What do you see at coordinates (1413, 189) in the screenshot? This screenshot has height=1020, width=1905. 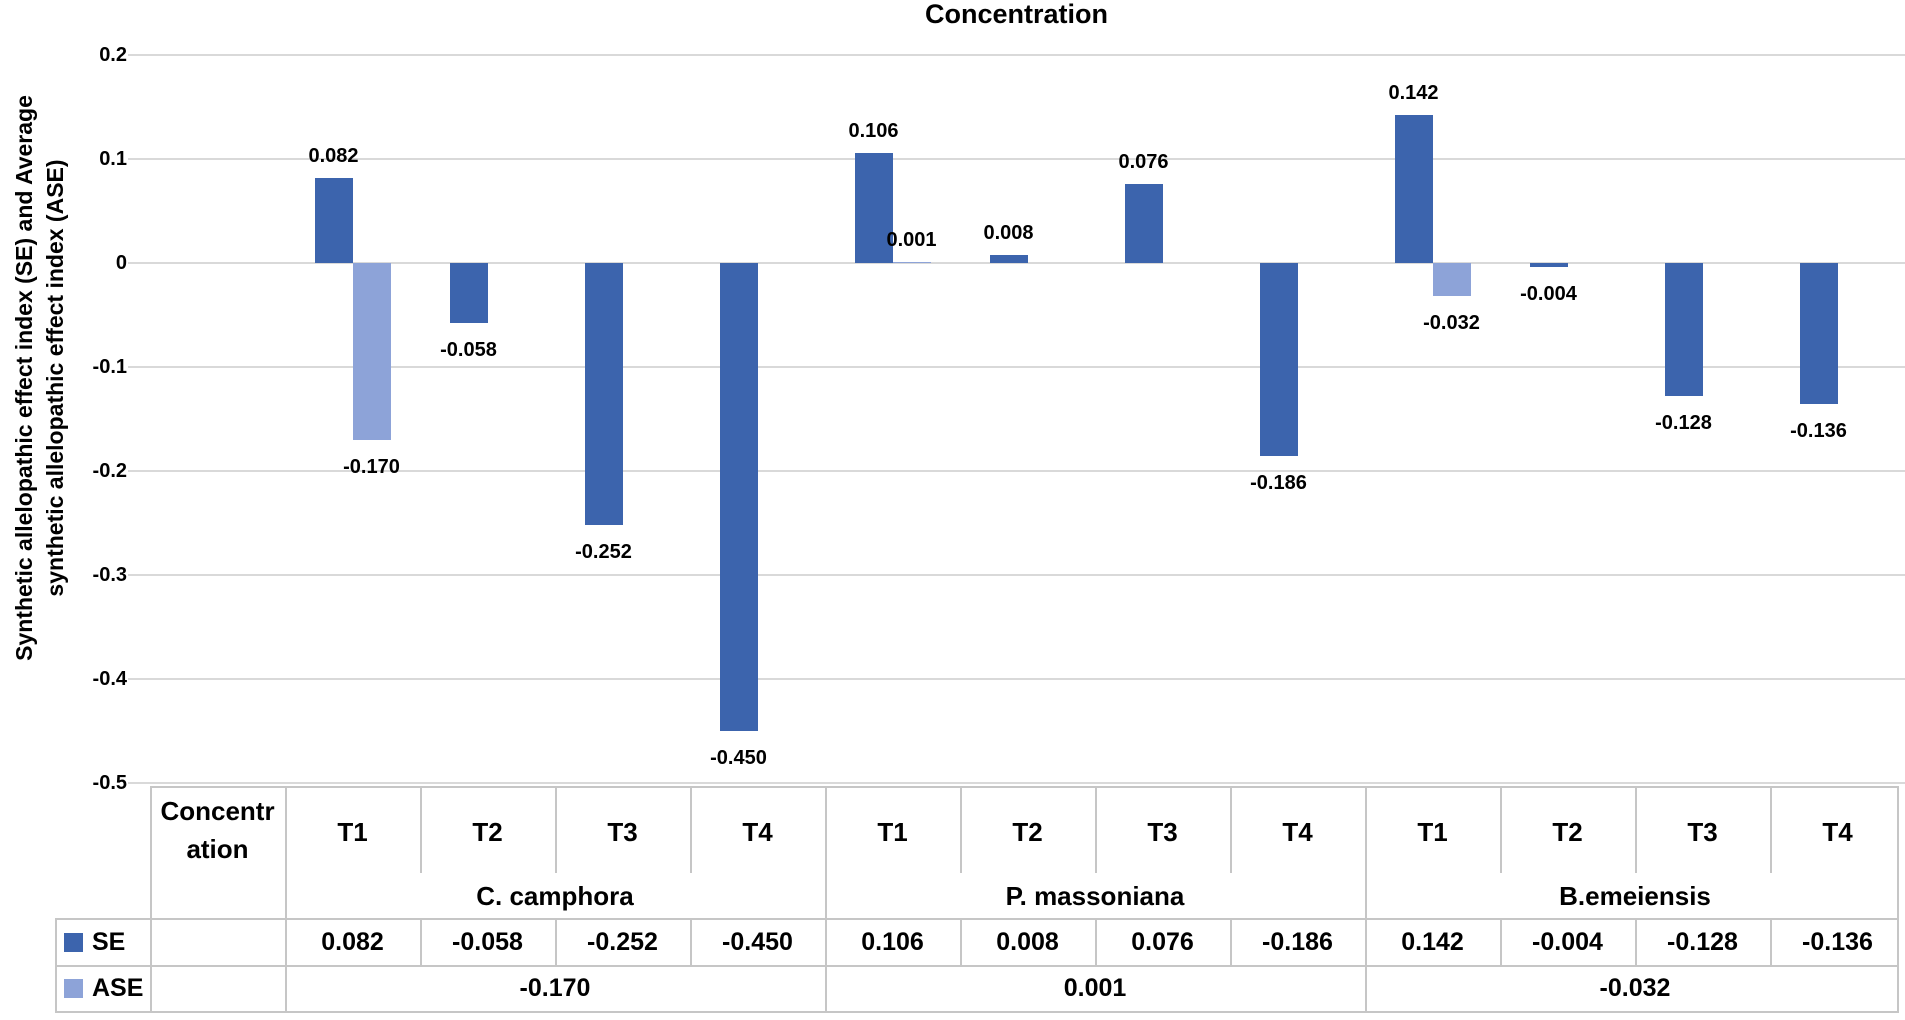 I see `se-bar-B-emeiensis-T1` at bounding box center [1413, 189].